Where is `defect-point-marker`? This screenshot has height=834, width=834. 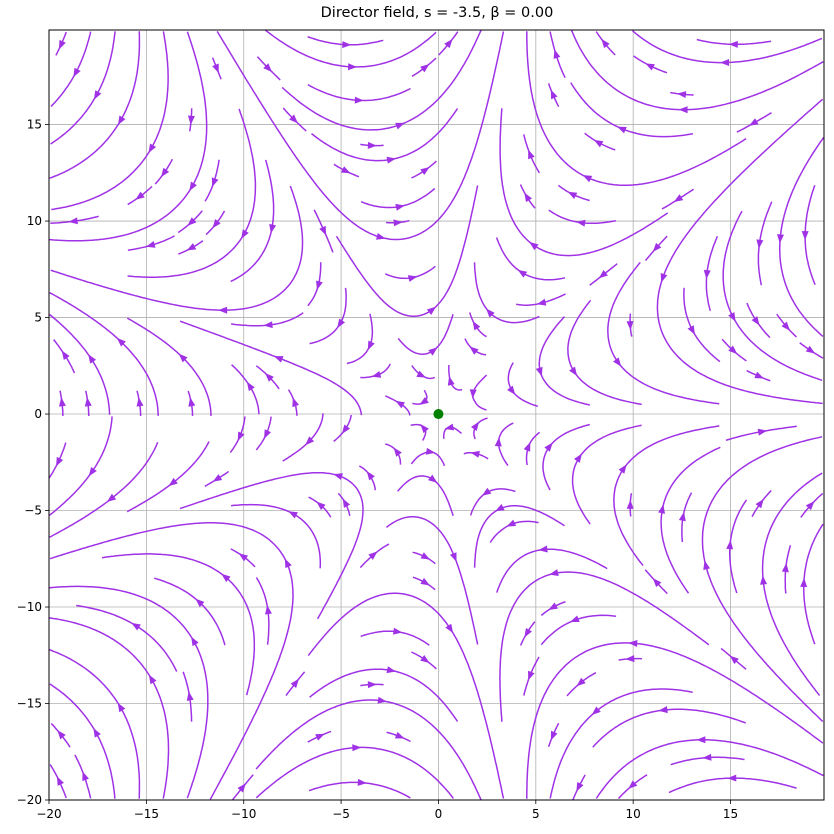
defect-point-marker is located at coordinates (438, 414).